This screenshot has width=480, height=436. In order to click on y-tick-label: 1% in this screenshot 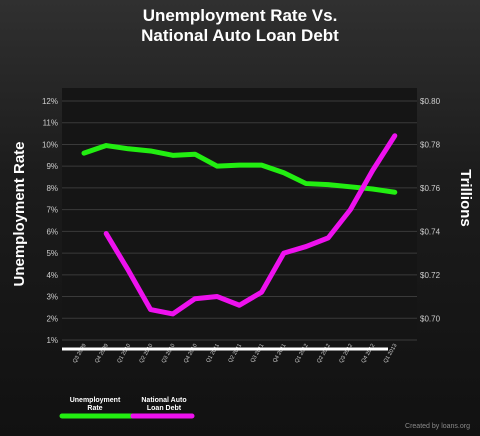, I will do `click(52, 340)`.